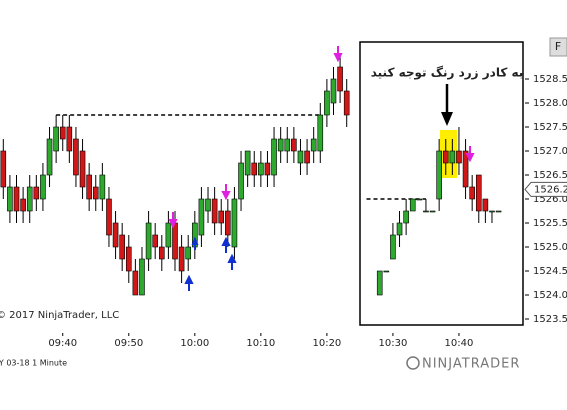 The image size is (567, 410). What do you see at coordinates (550, 79) in the screenshot?
I see `y-tick-label: 1528.5` at bounding box center [550, 79].